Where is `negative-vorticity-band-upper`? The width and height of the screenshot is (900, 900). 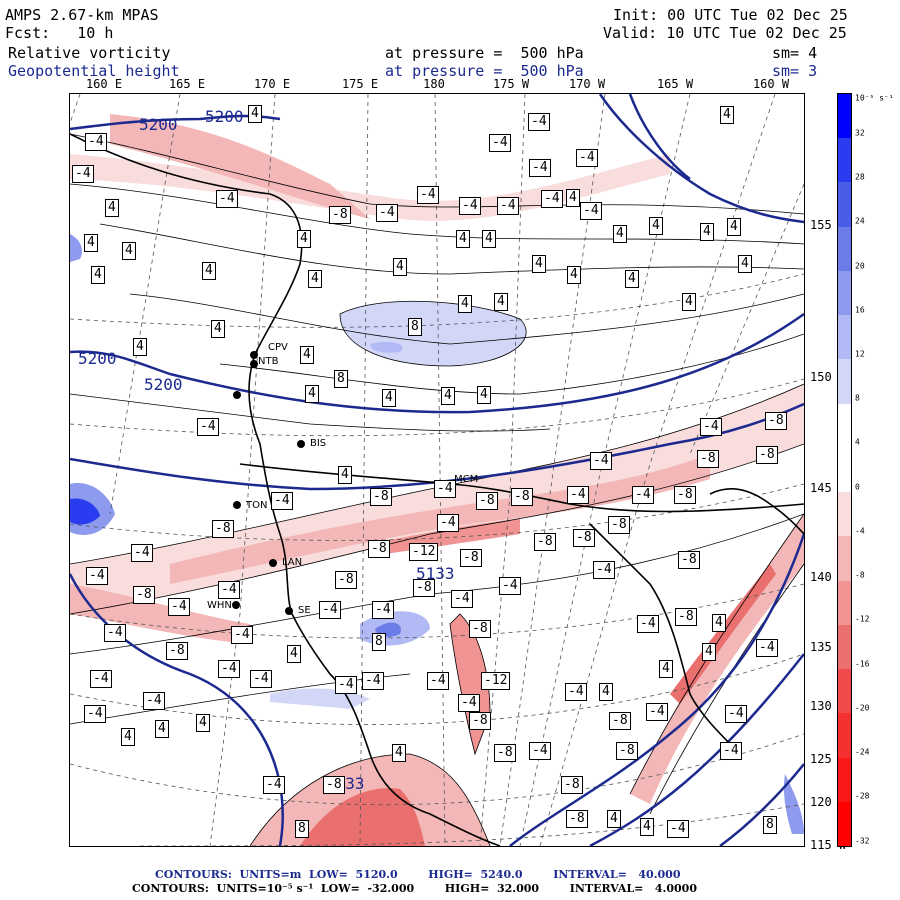 negative-vorticity-band-upper is located at coordinates (240, 166).